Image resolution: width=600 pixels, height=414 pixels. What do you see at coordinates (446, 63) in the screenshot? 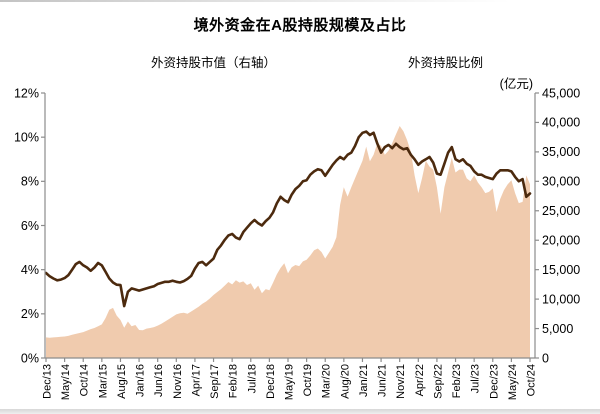
I see `line-legend-label: 外资持股比例` at bounding box center [446, 63].